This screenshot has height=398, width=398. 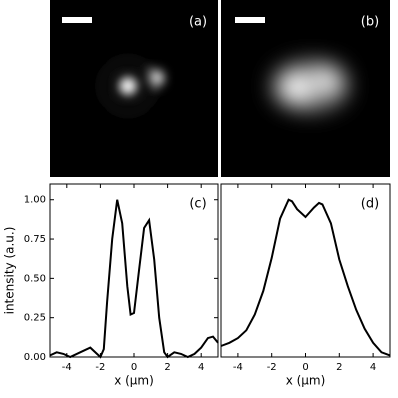 What do you see at coordinates (35, 318) in the screenshot?
I see `y-tick-label: 0.25` at bounding box center [35, 318].